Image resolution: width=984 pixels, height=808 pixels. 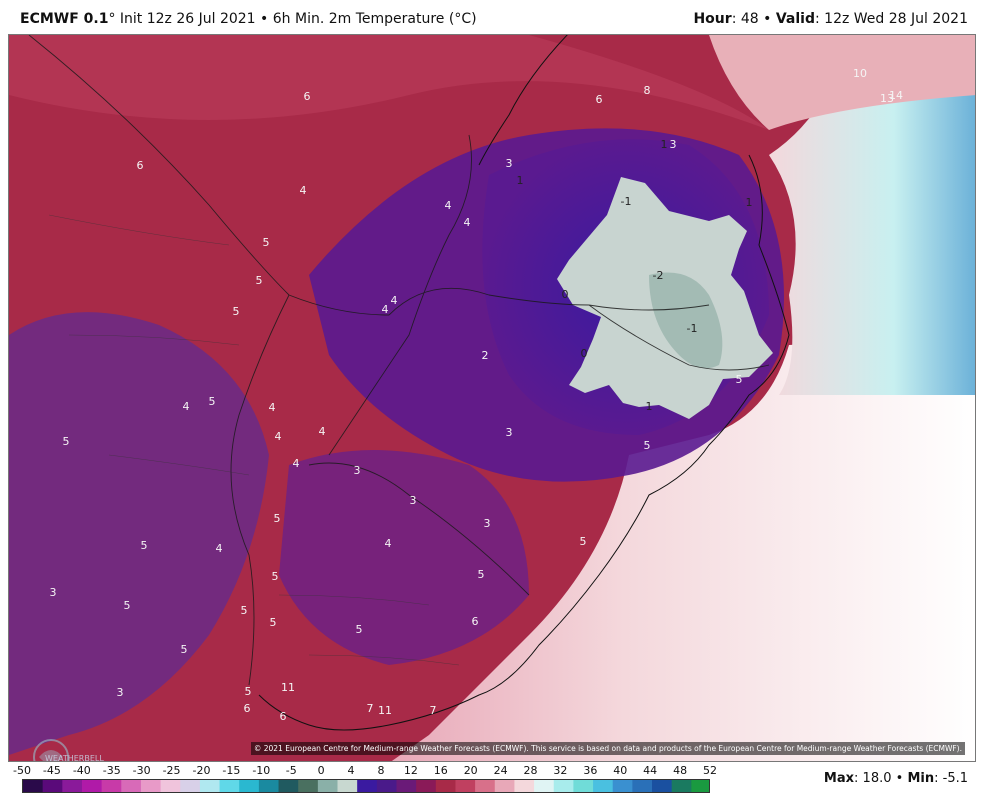 What do you see at coordinates (680, 770) in the screenshot?
I see `legend-tick: 48` at bounding box center [680, 770].